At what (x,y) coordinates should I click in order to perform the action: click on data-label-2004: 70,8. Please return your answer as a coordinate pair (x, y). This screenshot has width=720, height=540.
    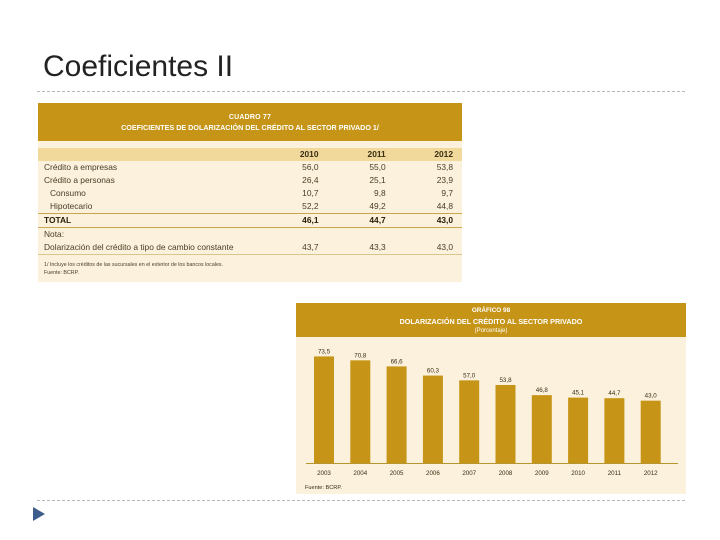
    Looking at the image, I should click on (360, 355).